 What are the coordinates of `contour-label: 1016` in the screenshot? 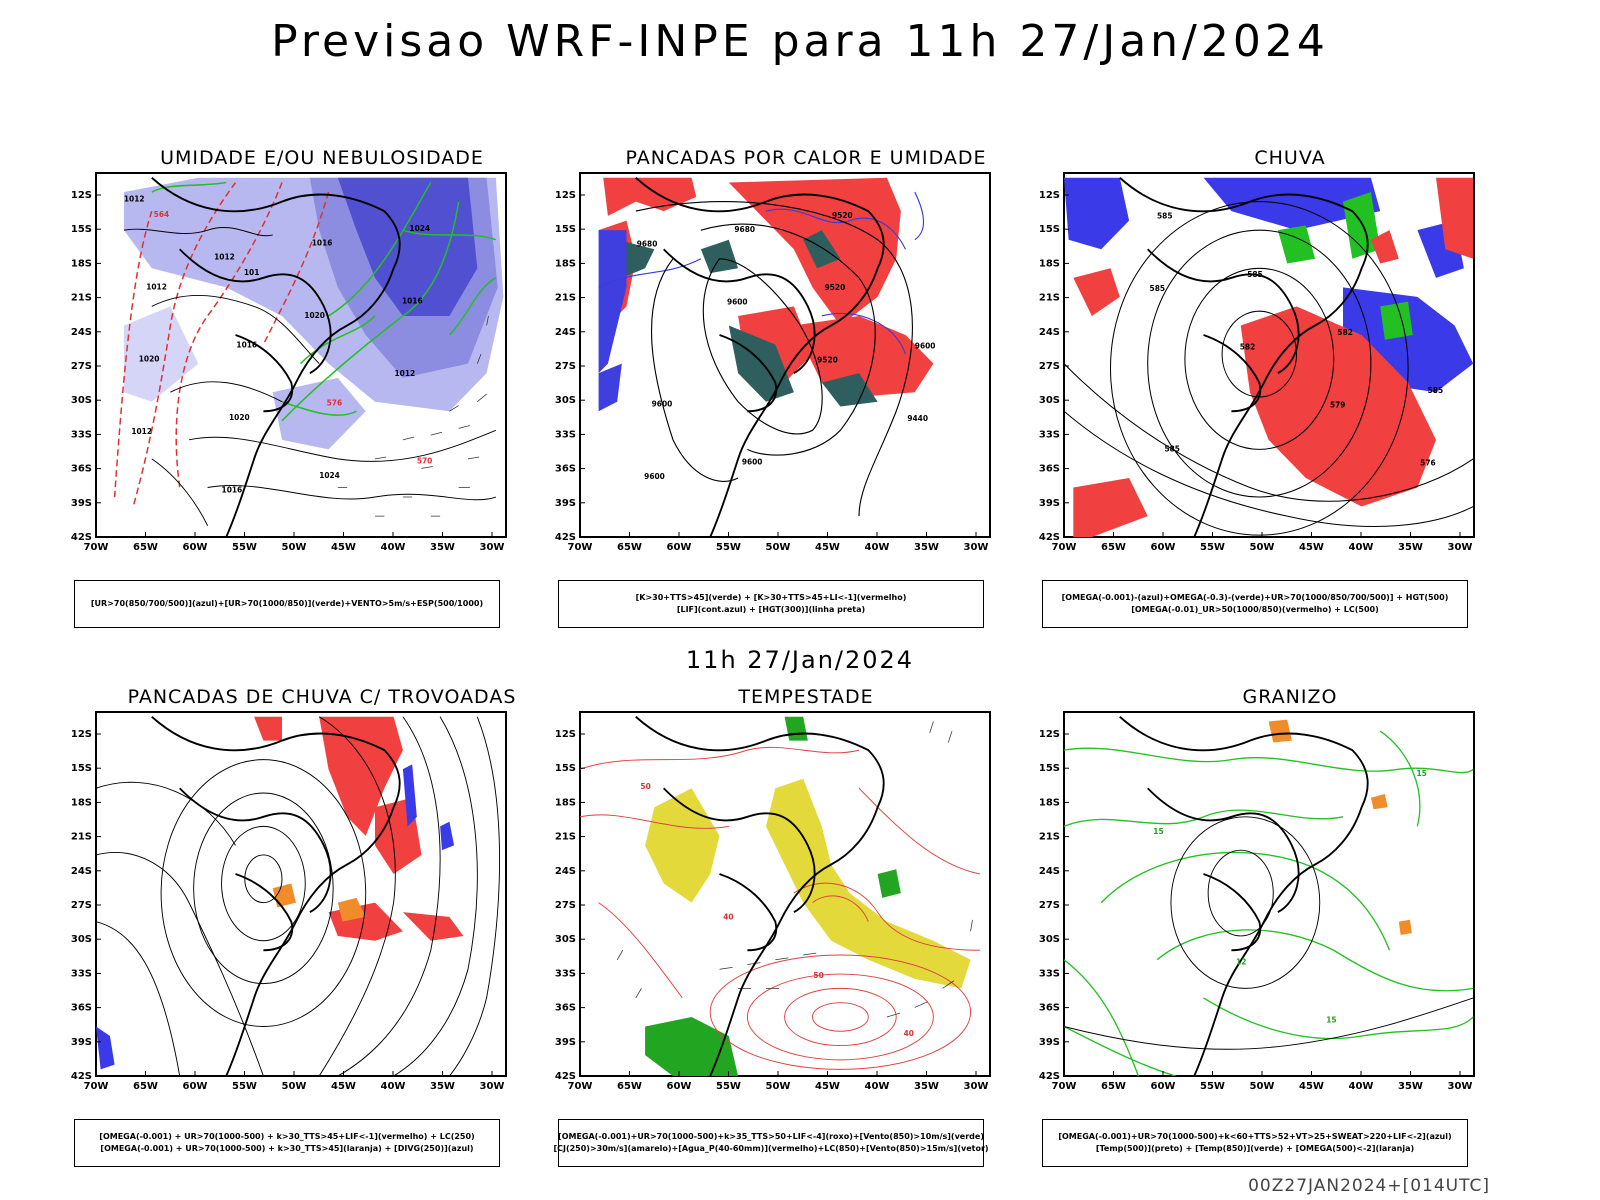 It's located at (232, 489).